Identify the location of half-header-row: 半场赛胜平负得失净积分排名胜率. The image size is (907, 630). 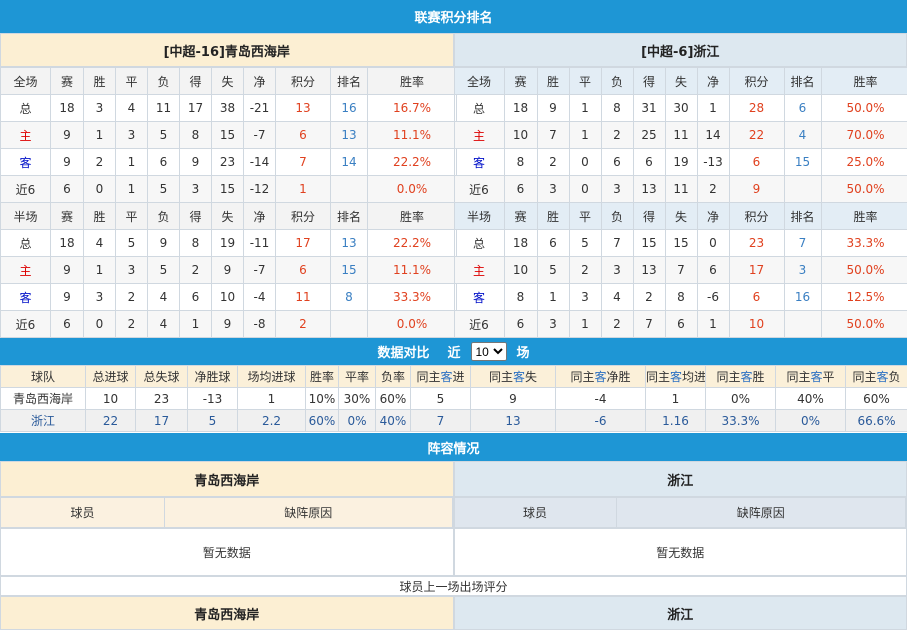
(229, 216).